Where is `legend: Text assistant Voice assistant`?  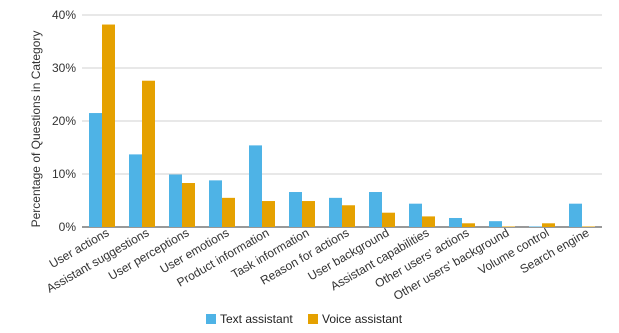
legend: Text assistant Voice assistant is located at coordinates (304, 319).